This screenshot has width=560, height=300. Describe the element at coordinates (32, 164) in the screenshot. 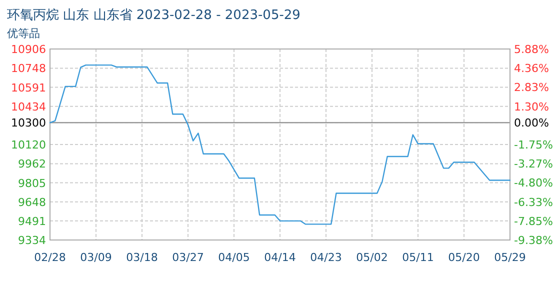

I see `y-tick-label: 9962` at that location.